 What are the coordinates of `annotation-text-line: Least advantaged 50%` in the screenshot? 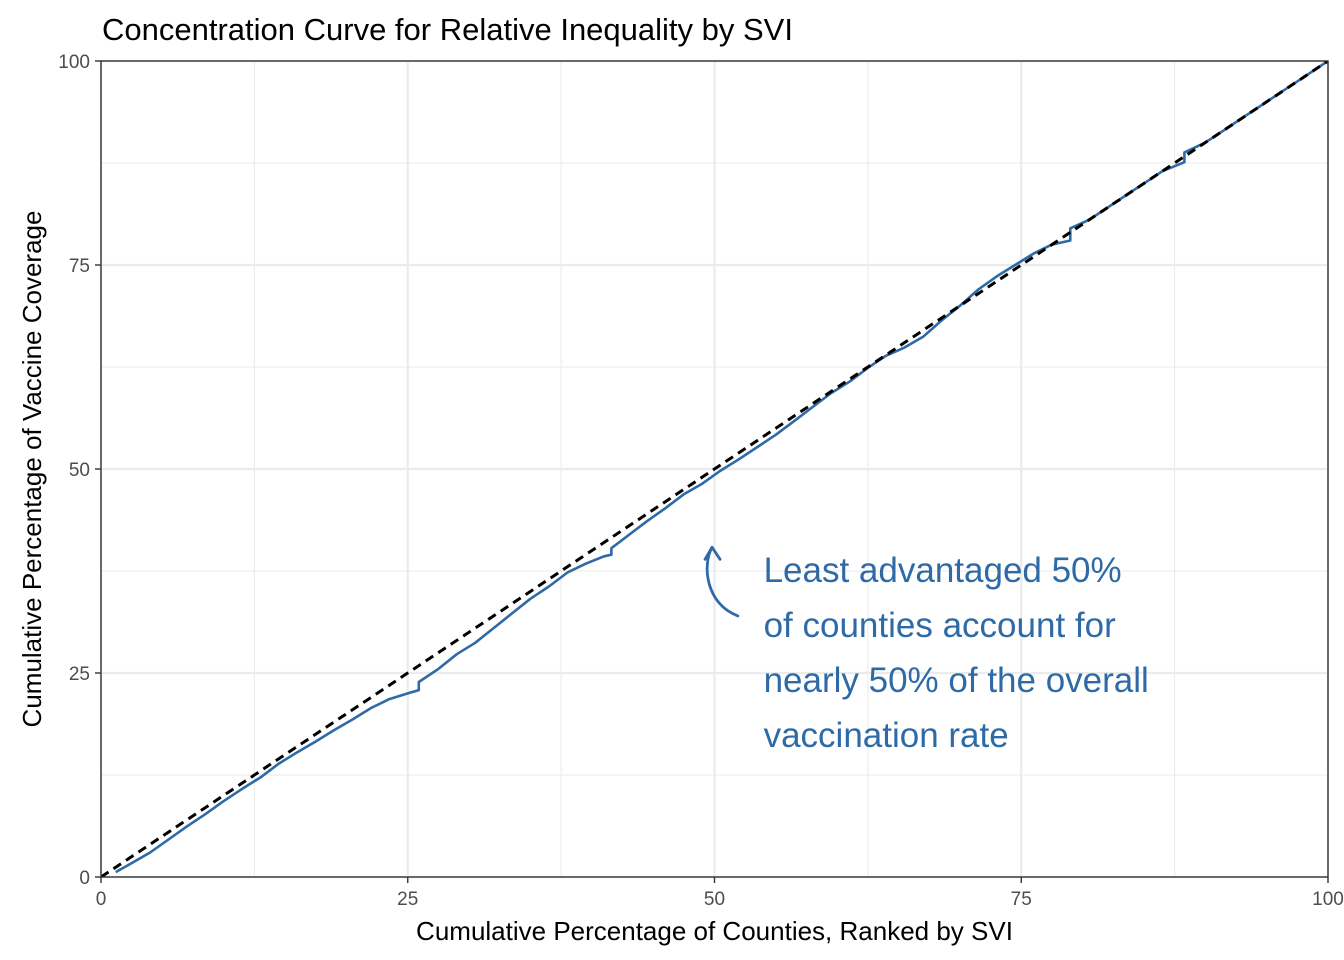 It's located at (943, 570).